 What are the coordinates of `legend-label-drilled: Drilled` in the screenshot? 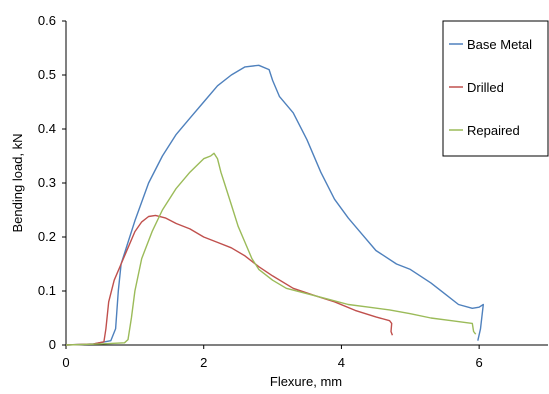 It's located at (485, 87).